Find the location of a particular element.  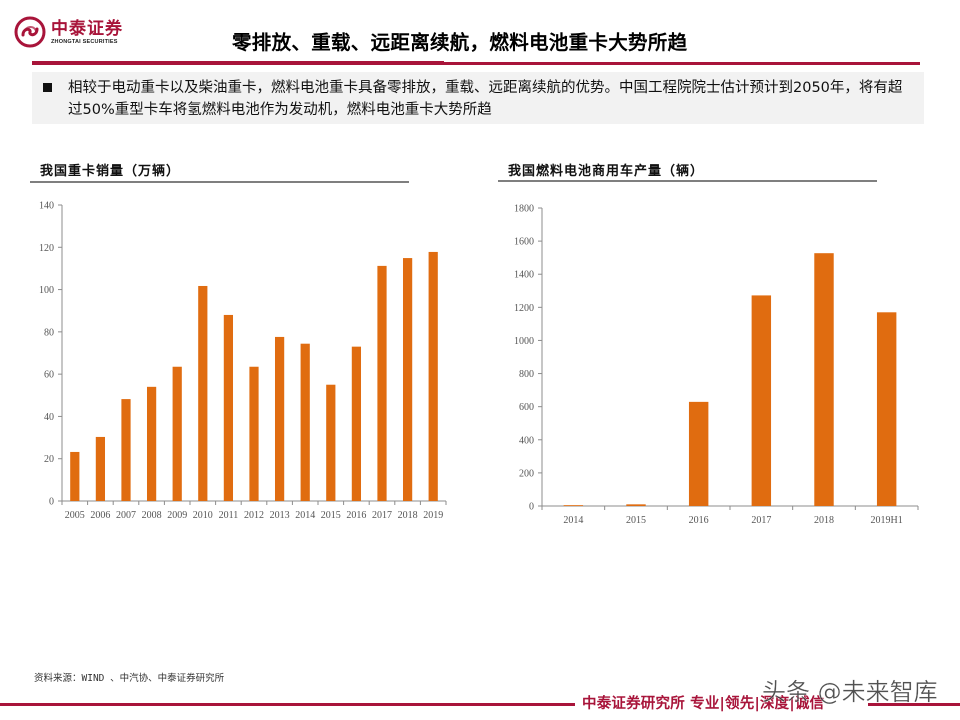

y-tick-label: 1400 is located at coordinates (524, 275).